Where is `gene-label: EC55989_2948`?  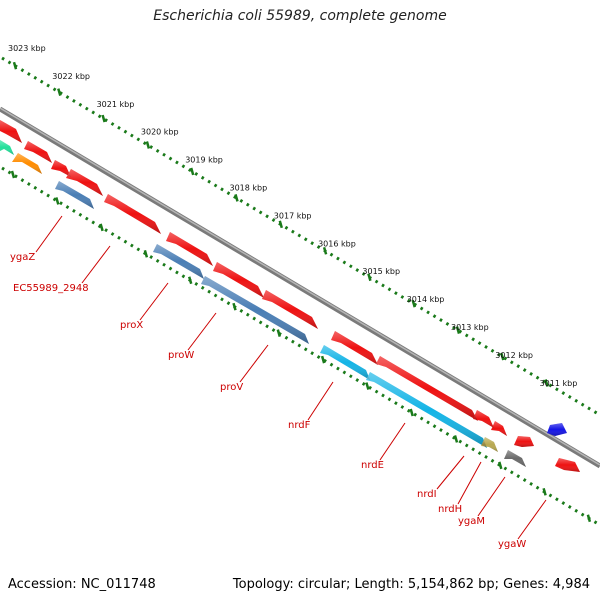 gene-label: EC55989_2948 is located at coordinates (51, 288).